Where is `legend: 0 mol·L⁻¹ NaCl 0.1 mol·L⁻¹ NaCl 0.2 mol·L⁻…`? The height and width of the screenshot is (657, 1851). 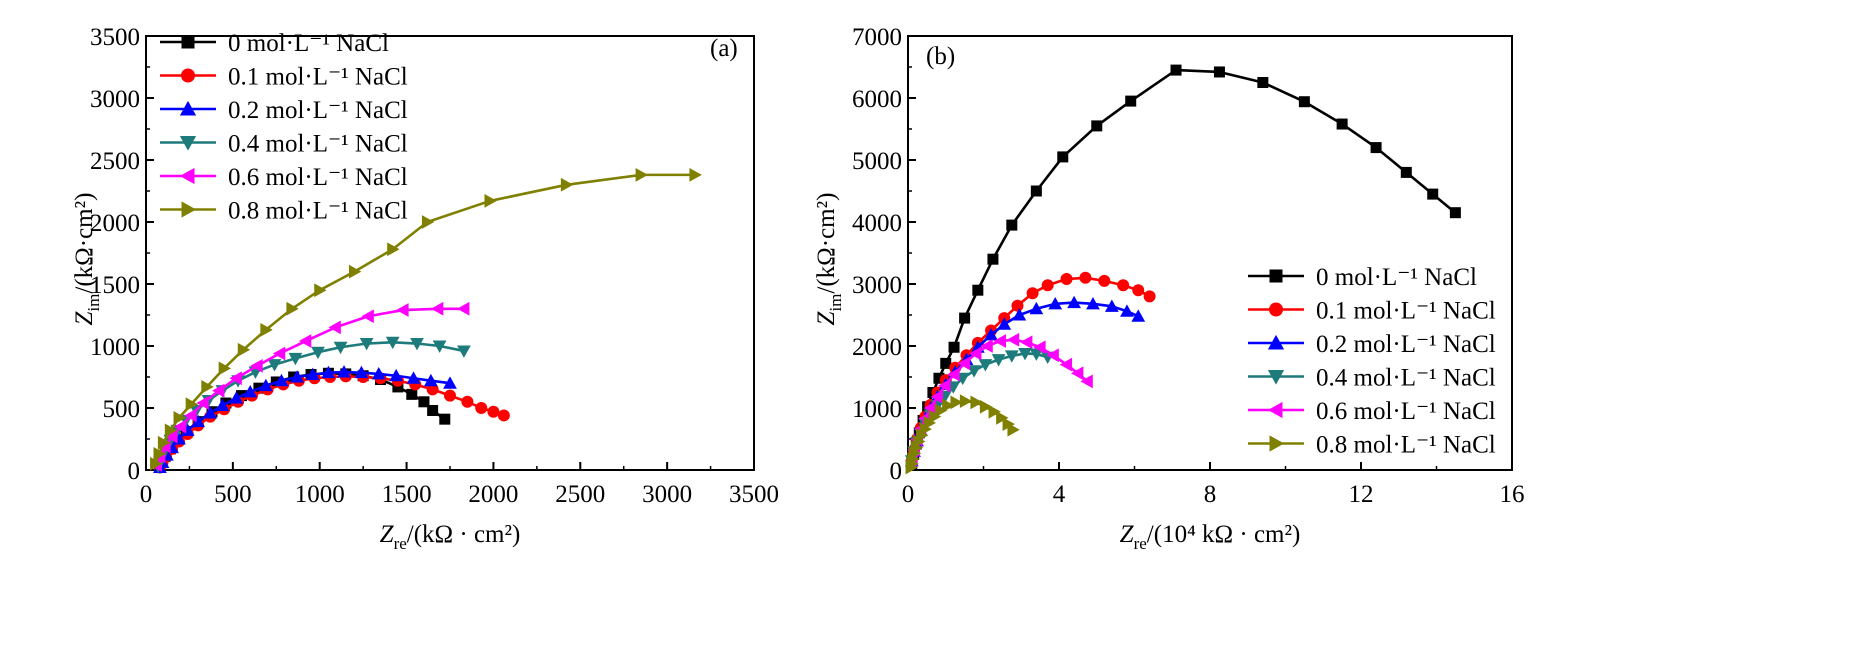 legend: 0 mol·L⁻¹ NaCl 0.1 mol·L⁻¹ NaCl 0.2 mol·L⁻… is located at coordinates (284, 127).